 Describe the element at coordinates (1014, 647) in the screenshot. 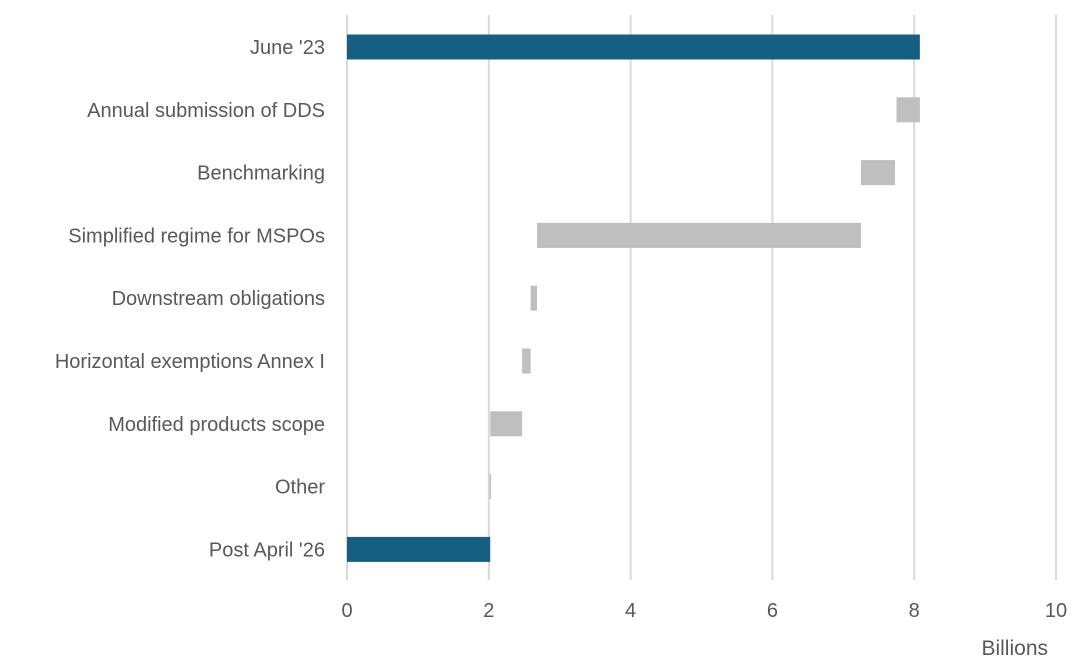

I see `x-axis-unit-label: Billions` at that location.